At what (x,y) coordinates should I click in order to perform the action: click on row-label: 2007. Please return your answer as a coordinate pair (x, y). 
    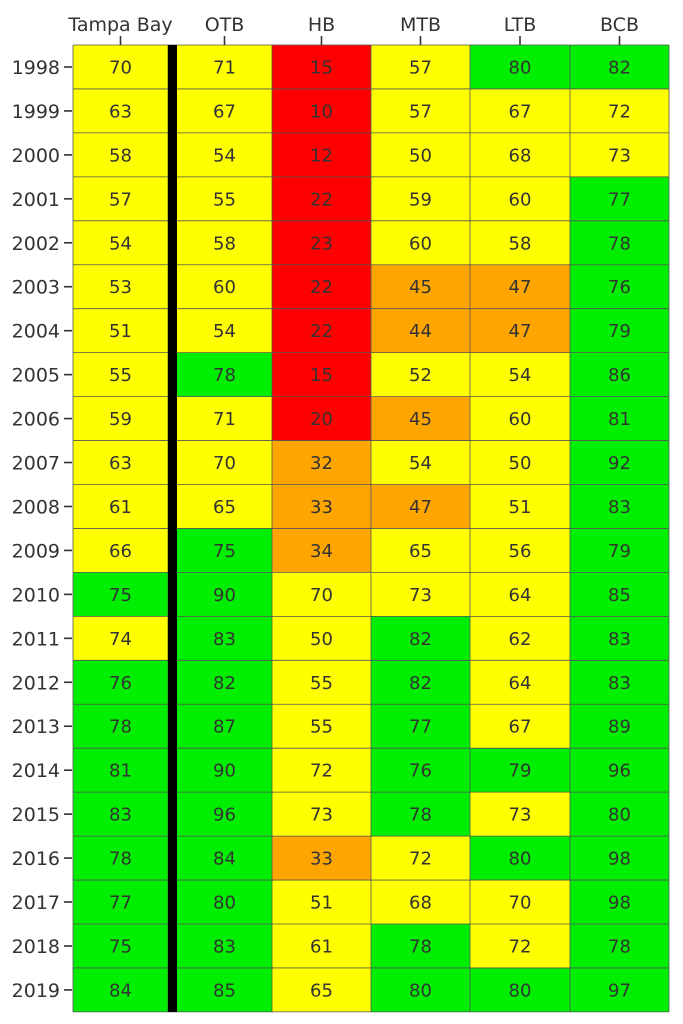
    Looking at the image, I should click on (36, 464).